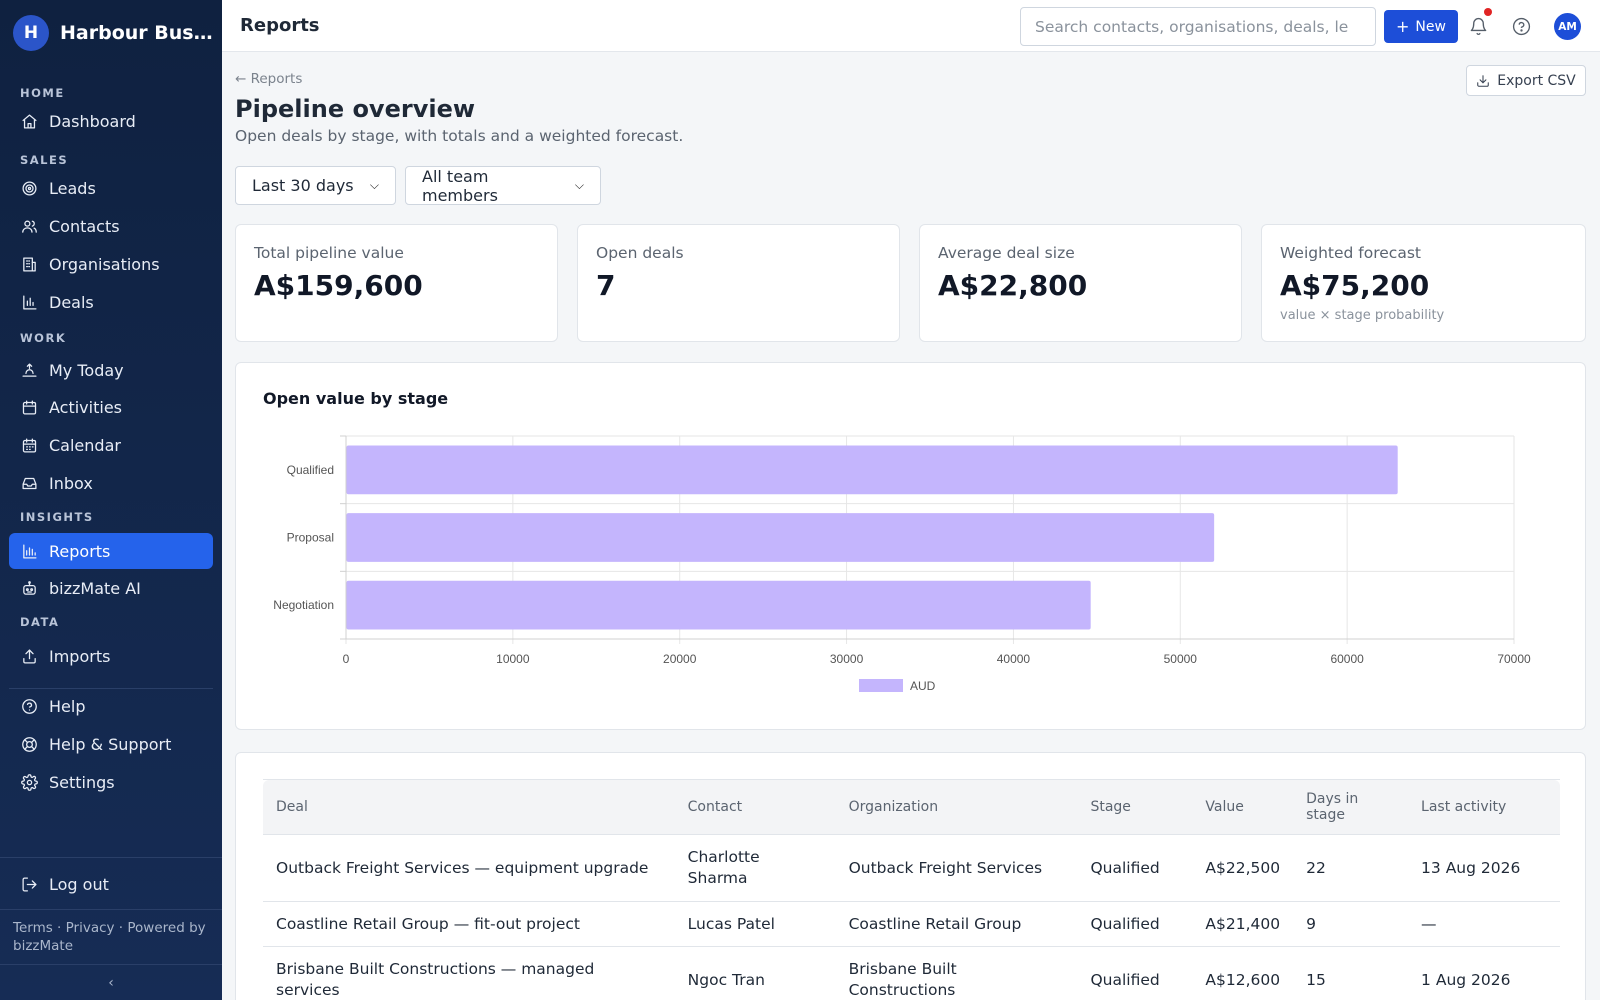 The image size is (1600, 1000). What do you see at coordinates (718, 605) in the screenshot?
I see `bar-negotiation` at bounding box center [718, 605].